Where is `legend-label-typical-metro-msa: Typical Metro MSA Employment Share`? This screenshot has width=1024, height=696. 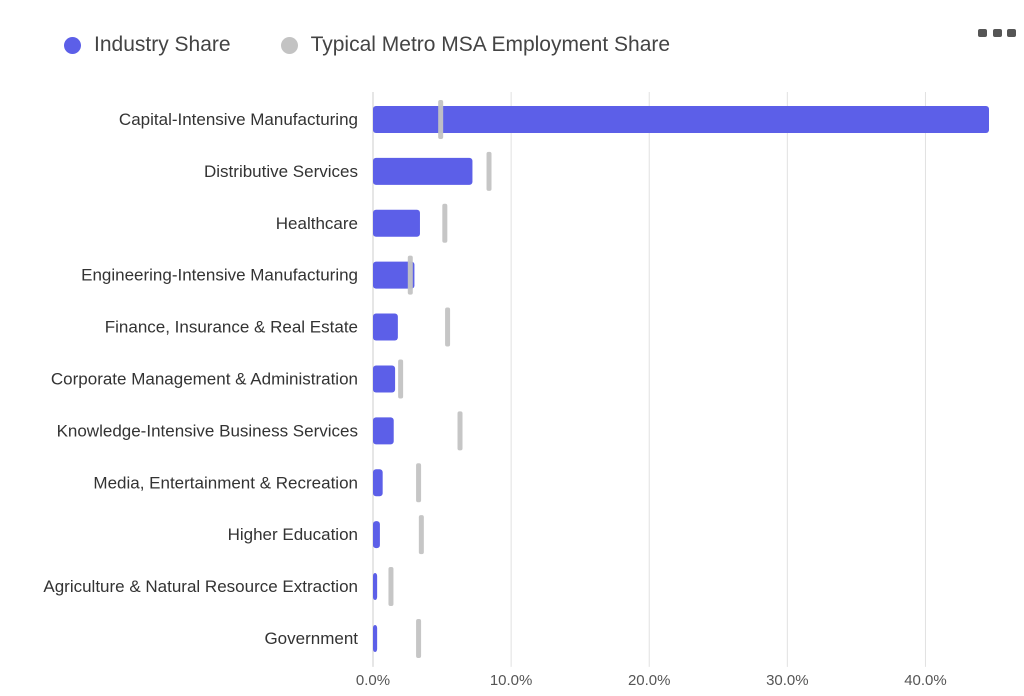
legend-label-typical-metro-msa: Typical Metro MSA Employment Share is located at coordinates (490, 44).